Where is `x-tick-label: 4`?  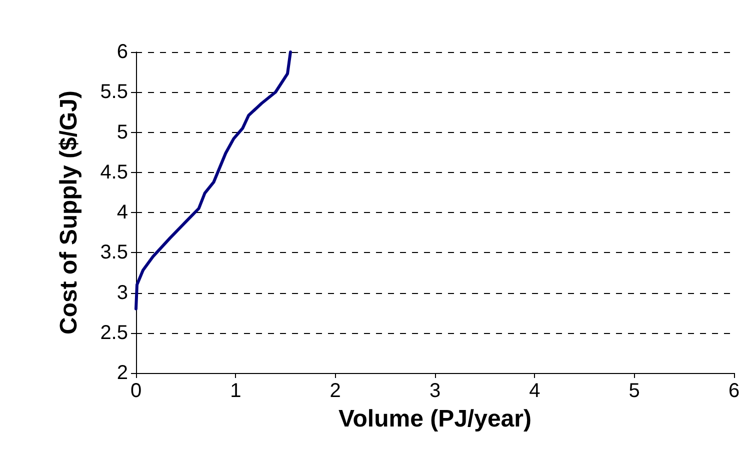 x-tick-label: 4 is located at coordinates (534, 391).